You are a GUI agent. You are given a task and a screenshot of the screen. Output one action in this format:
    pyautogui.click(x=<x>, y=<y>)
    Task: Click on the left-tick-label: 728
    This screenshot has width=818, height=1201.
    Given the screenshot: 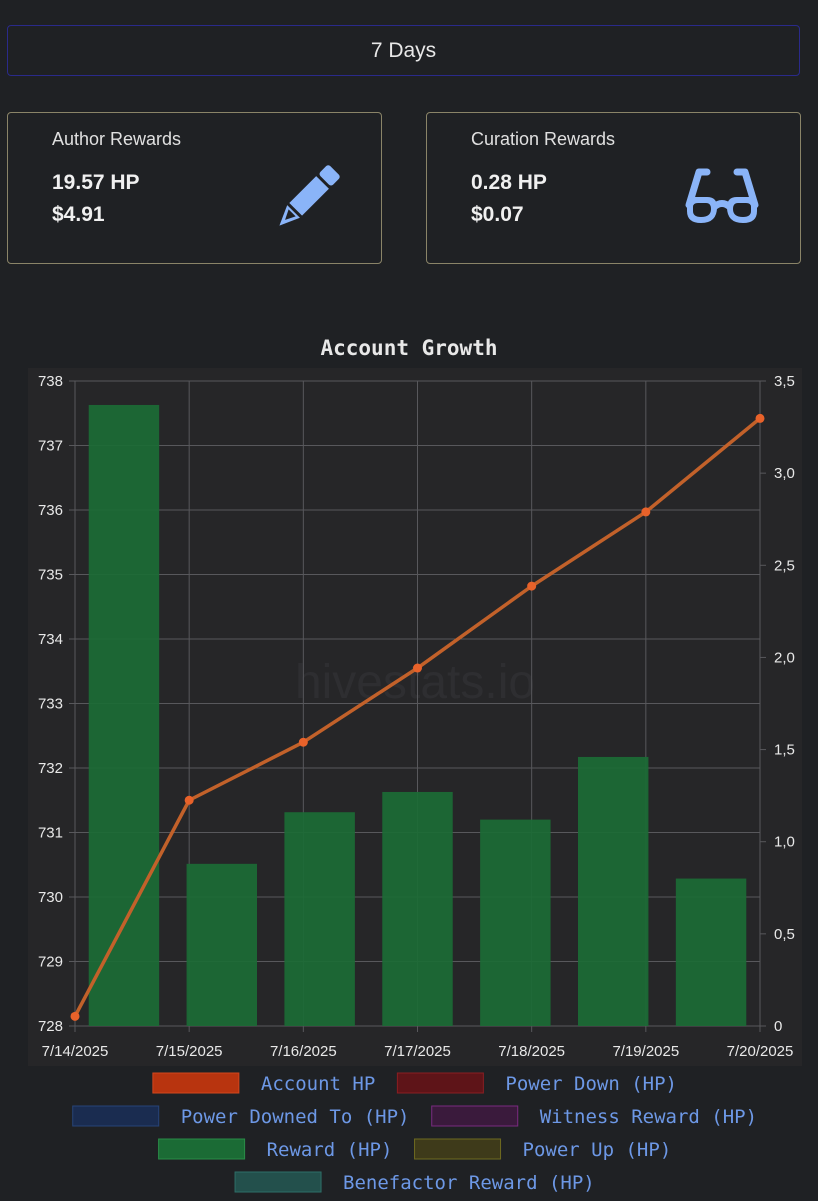 What is the action you would take?
    pyautogui.click(x=50, y=1026)
    